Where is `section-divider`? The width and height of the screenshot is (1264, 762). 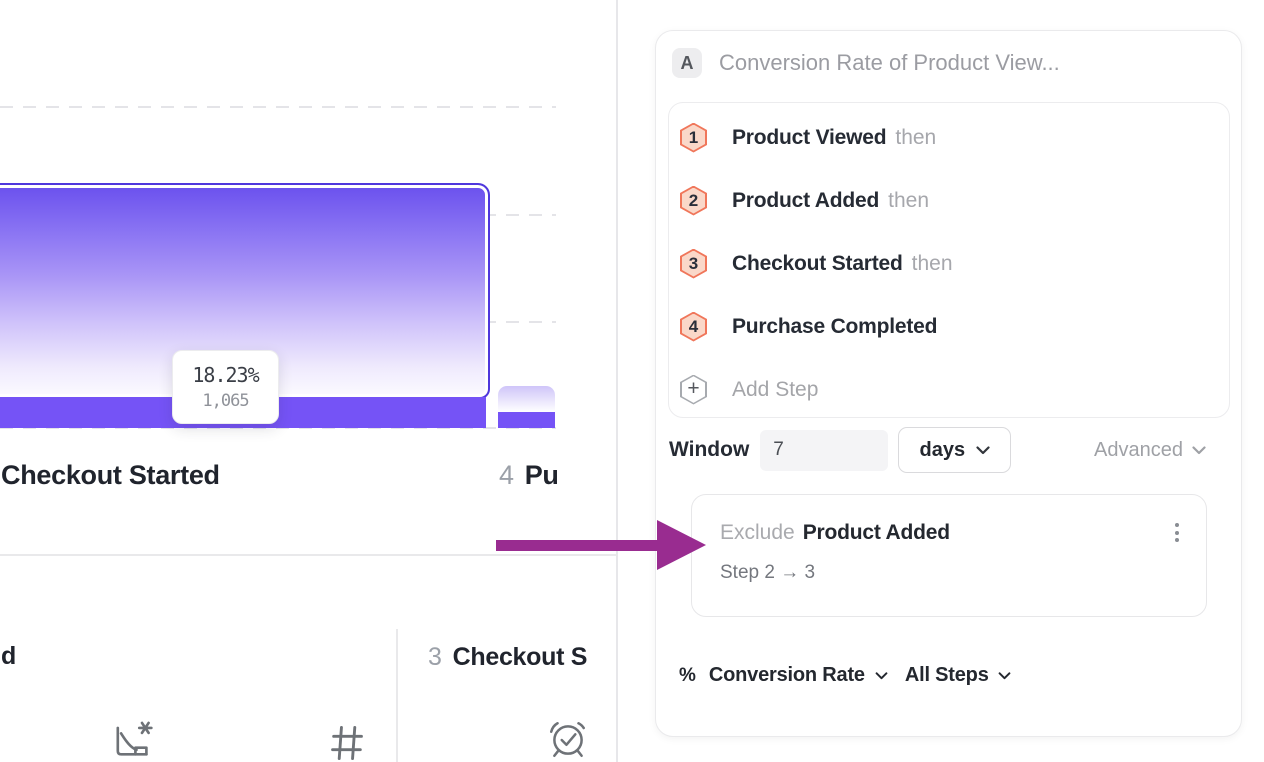
section-divider is located at coordinates (308, 555).